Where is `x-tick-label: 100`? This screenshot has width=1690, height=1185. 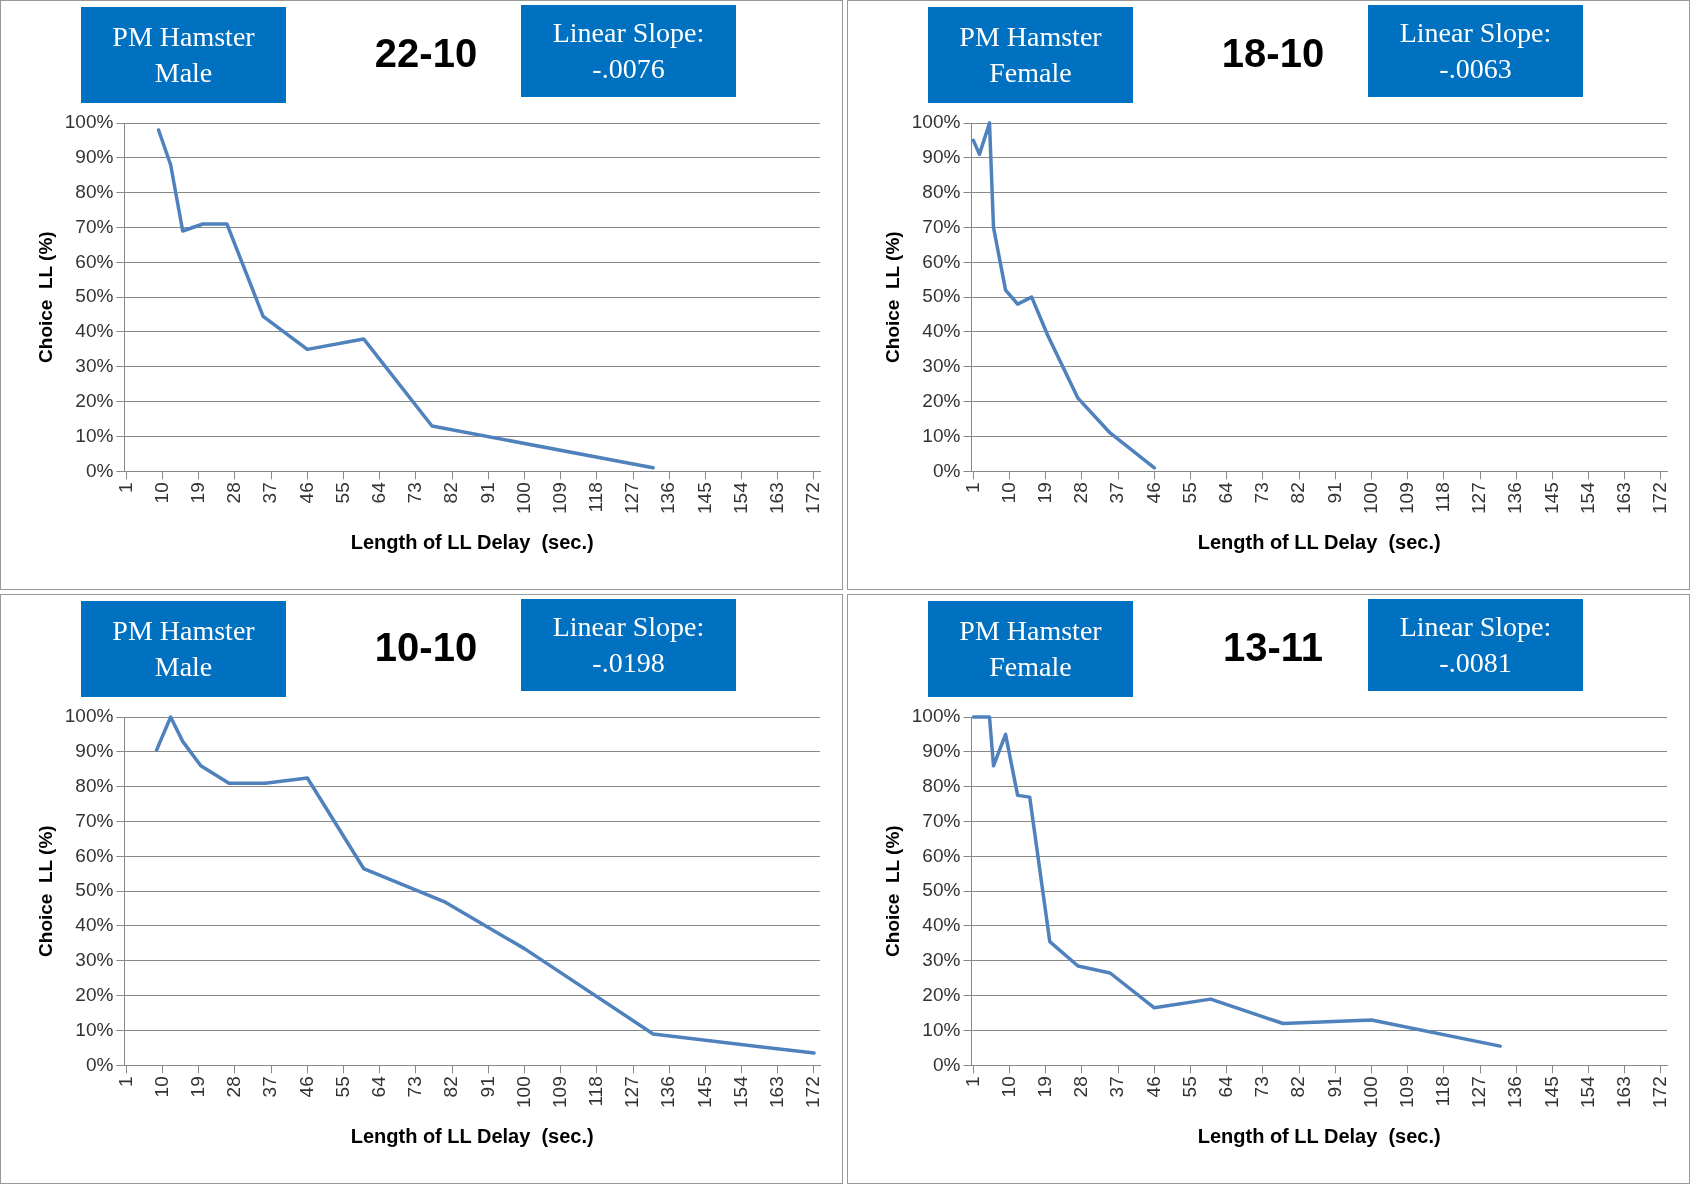 x-tick-label: 100 is located at coordinates (523, 1092).